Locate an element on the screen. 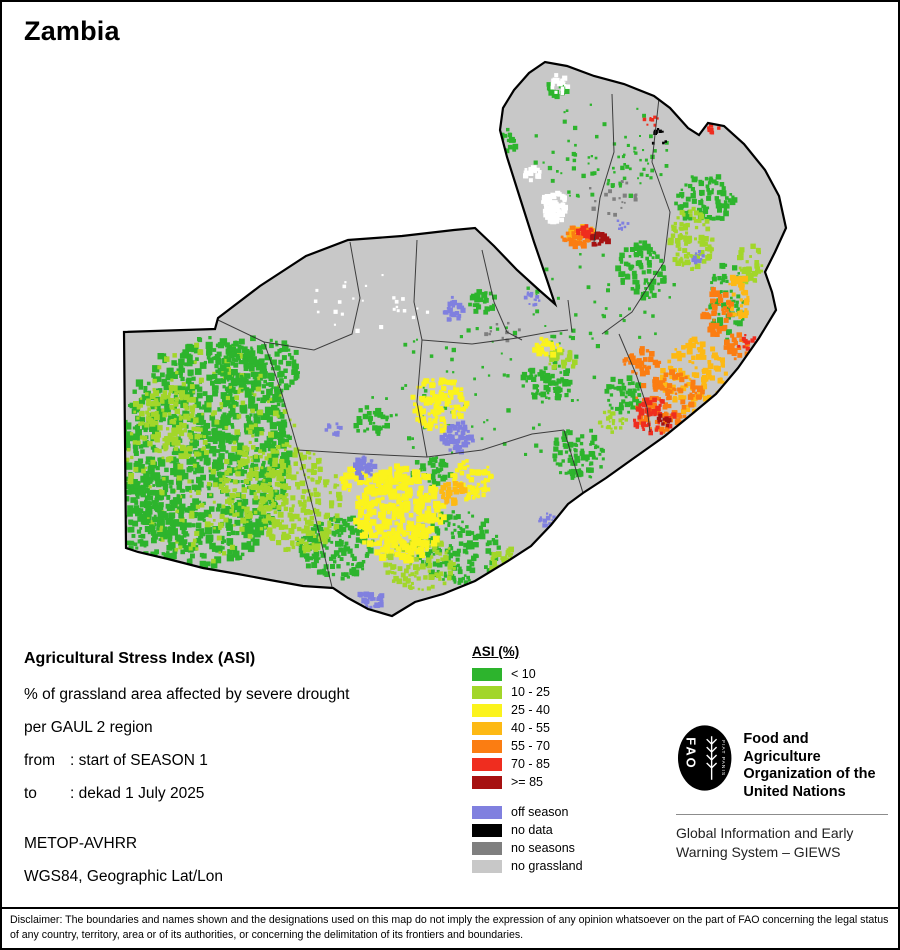 The width and height of the screenshot is (900, 950). legend-row-c55_70: 55 - 70 is located at coordinates (527, 746).